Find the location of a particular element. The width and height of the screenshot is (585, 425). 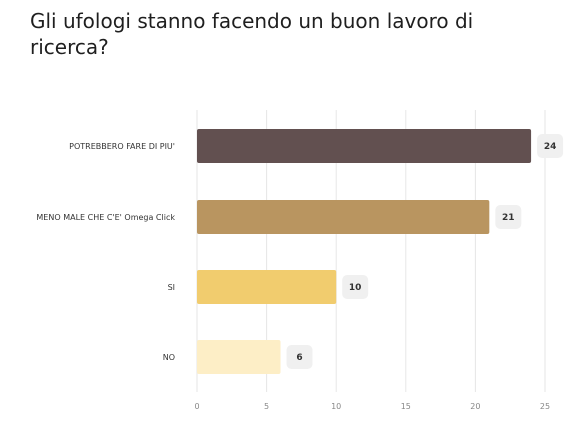

category-label: NO is located at coordinates (169, 357).